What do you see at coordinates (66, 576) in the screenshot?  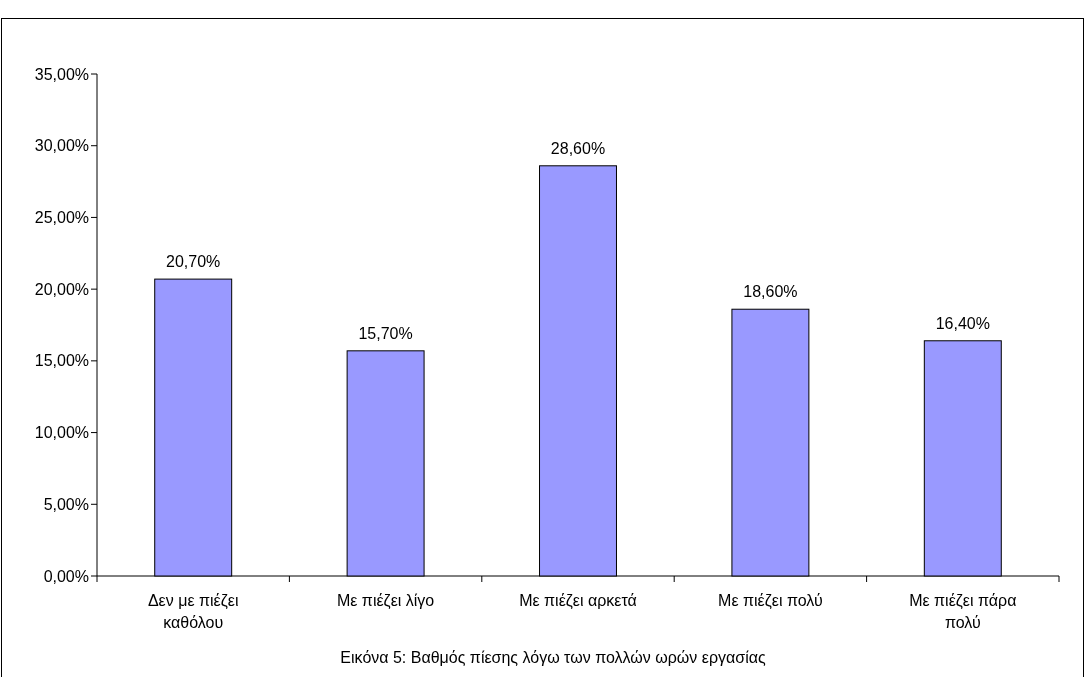 I see `y-tick-label: 0,00%` at bounding box center [66, 576].